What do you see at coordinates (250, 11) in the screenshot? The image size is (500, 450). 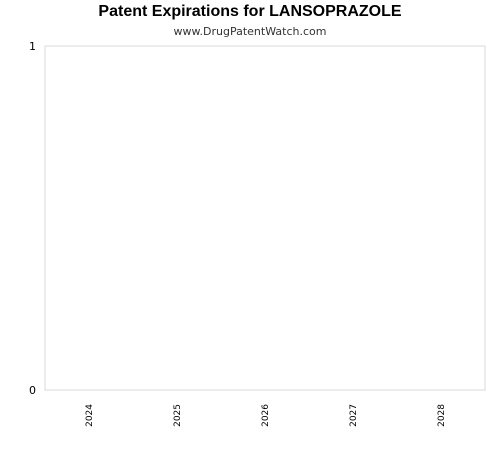 I see `chart-title: Patent Expirations for LANSOPRAZOLE` at bounding box center [250, 11].